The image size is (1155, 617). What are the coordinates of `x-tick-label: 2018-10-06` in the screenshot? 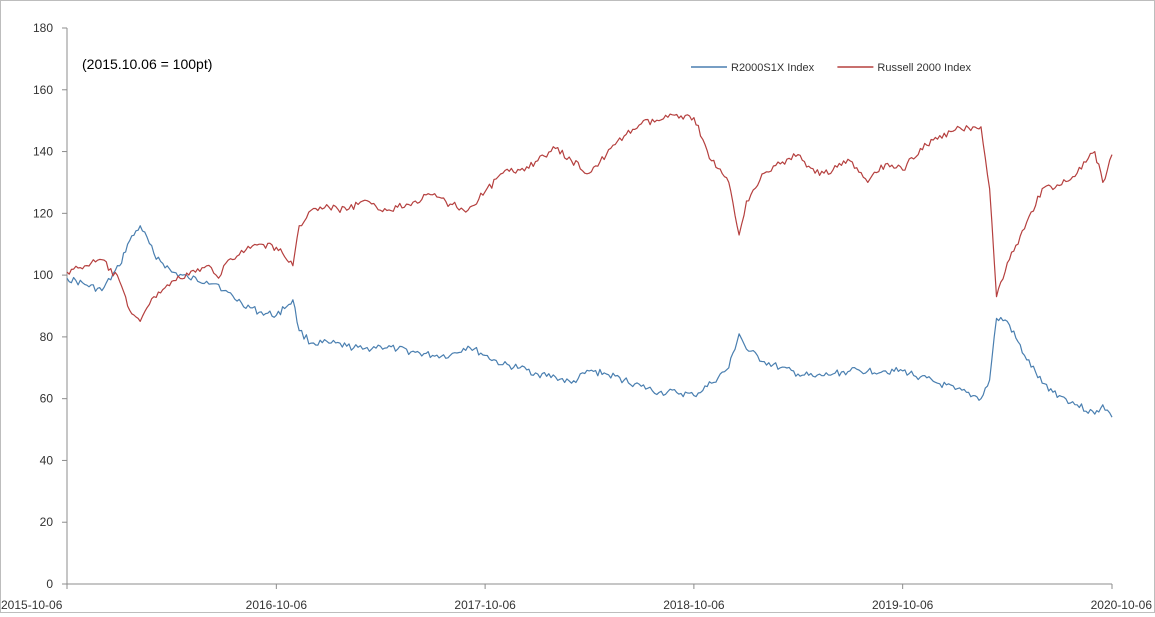 It's located at (694, 605).